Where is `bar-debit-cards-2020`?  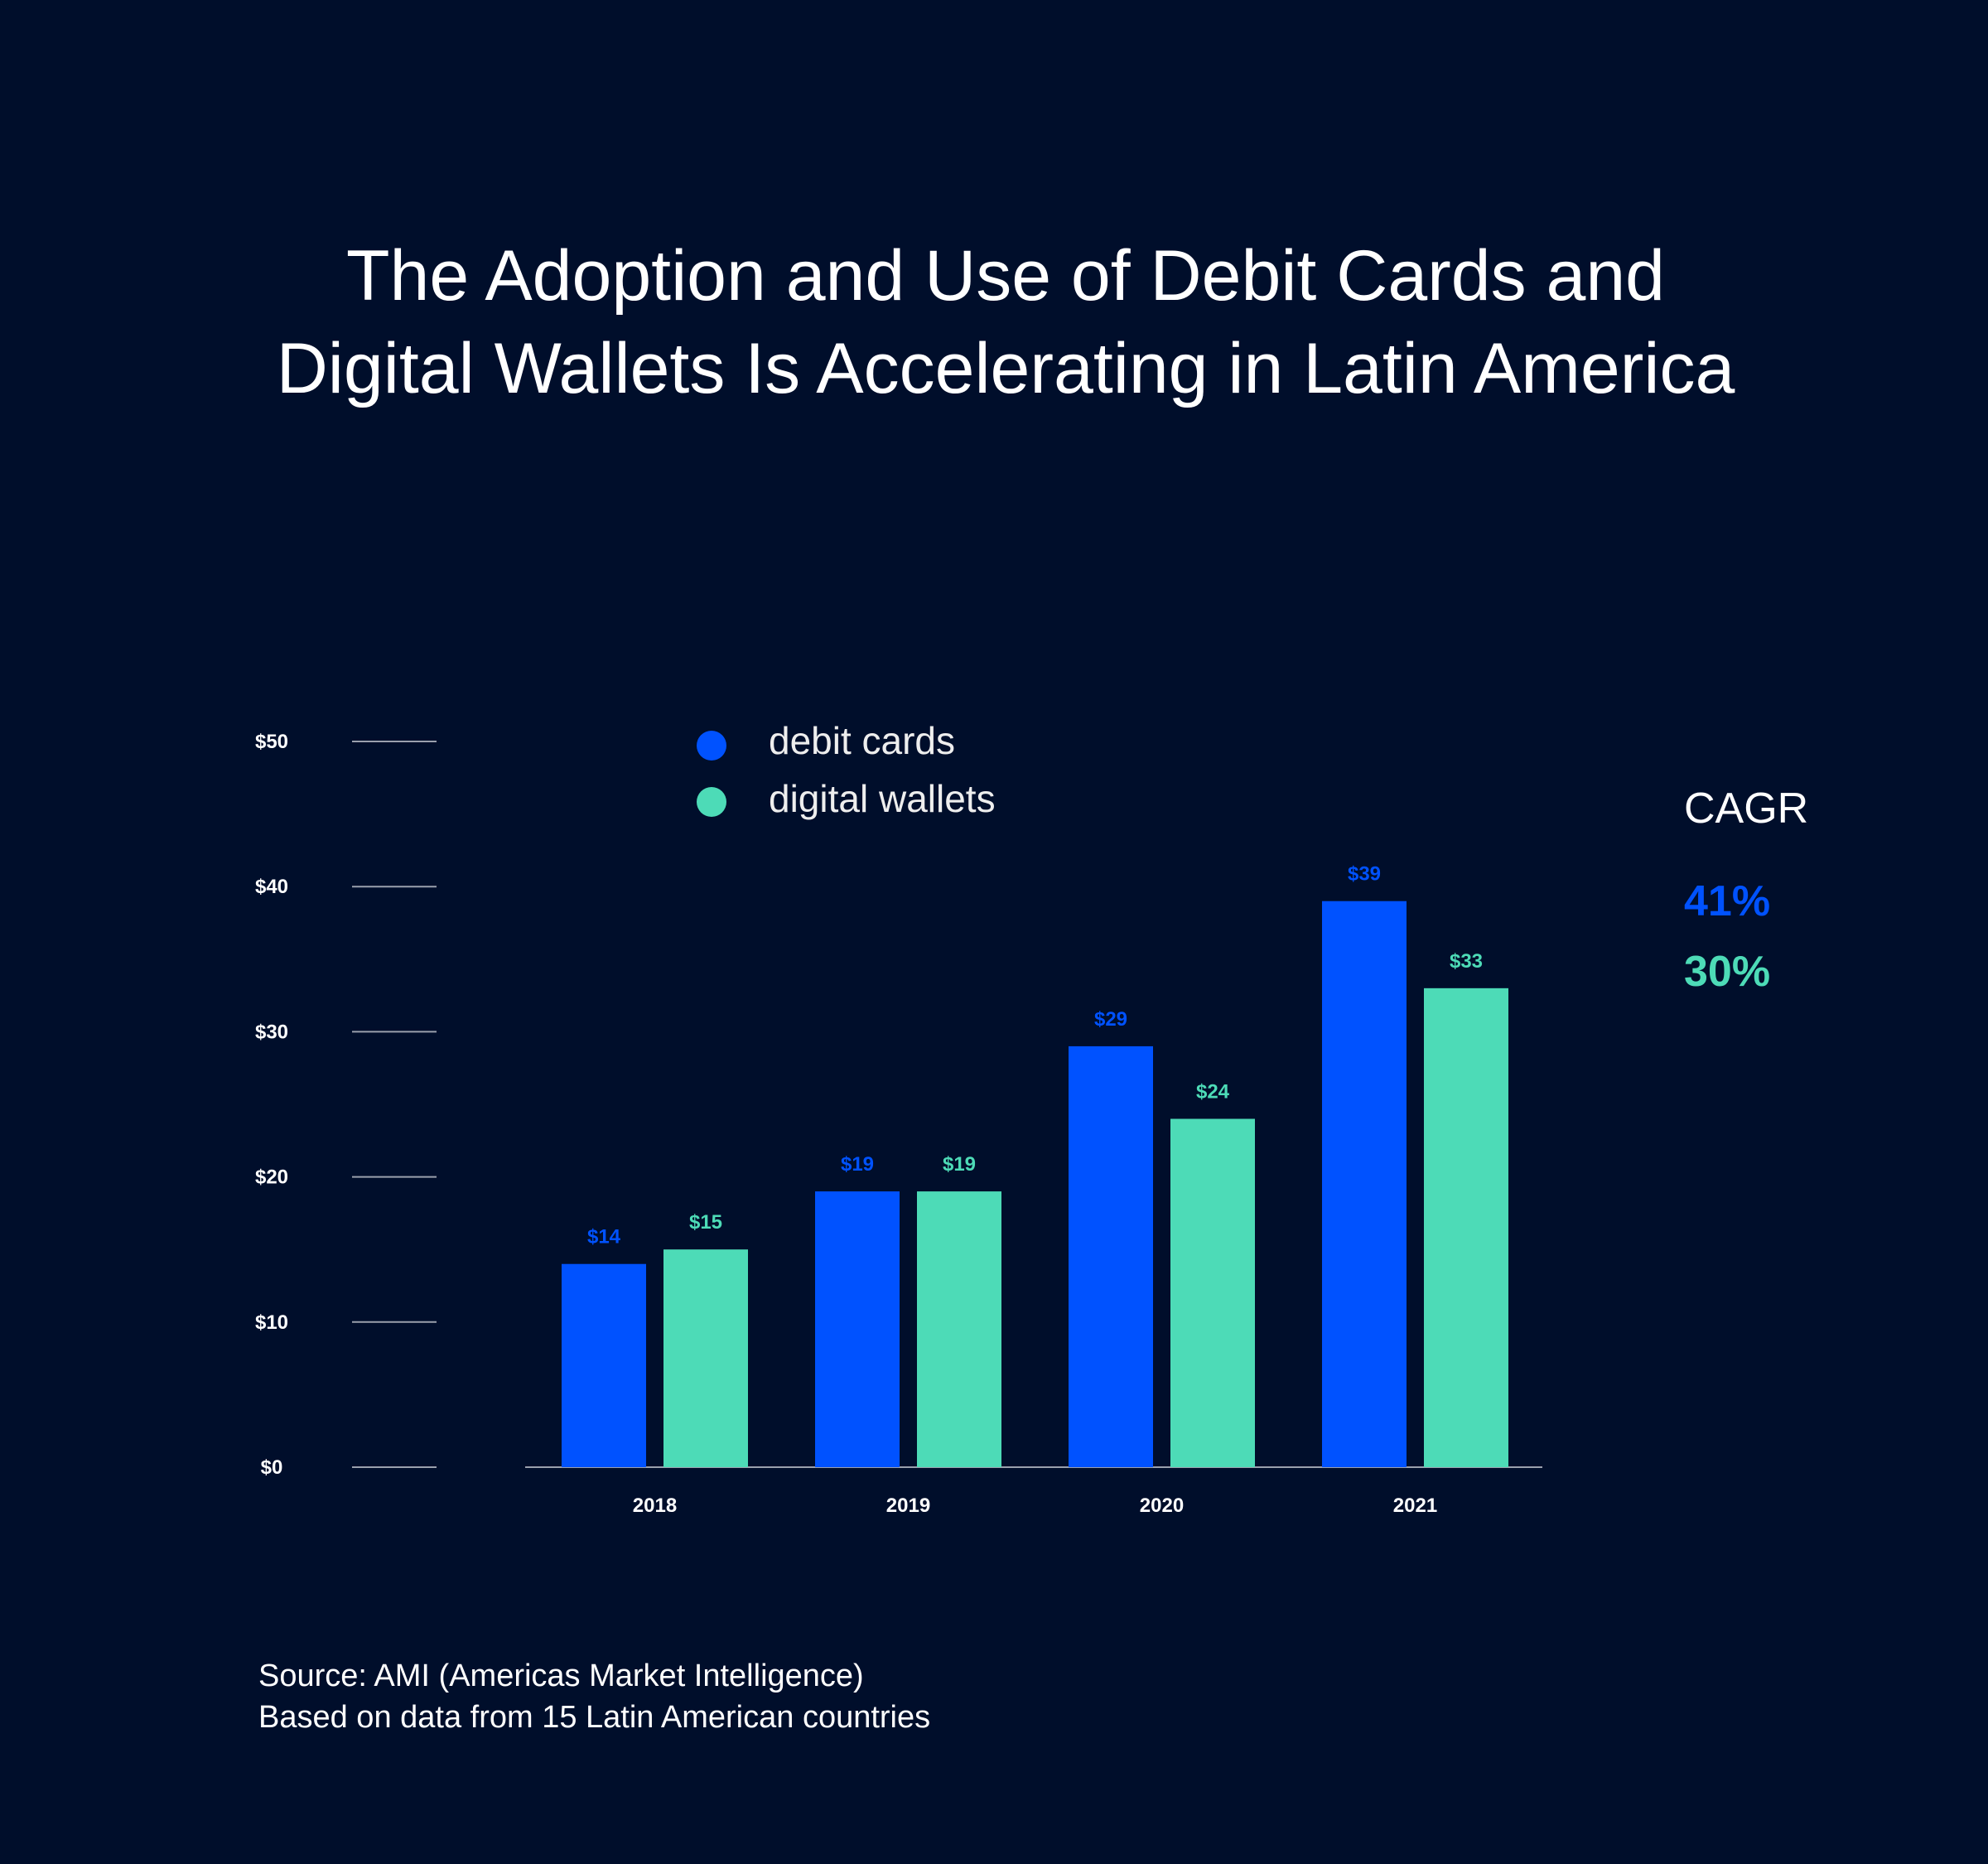
bar-debit-cards-2020 is located at coordinates (1111, 1256).